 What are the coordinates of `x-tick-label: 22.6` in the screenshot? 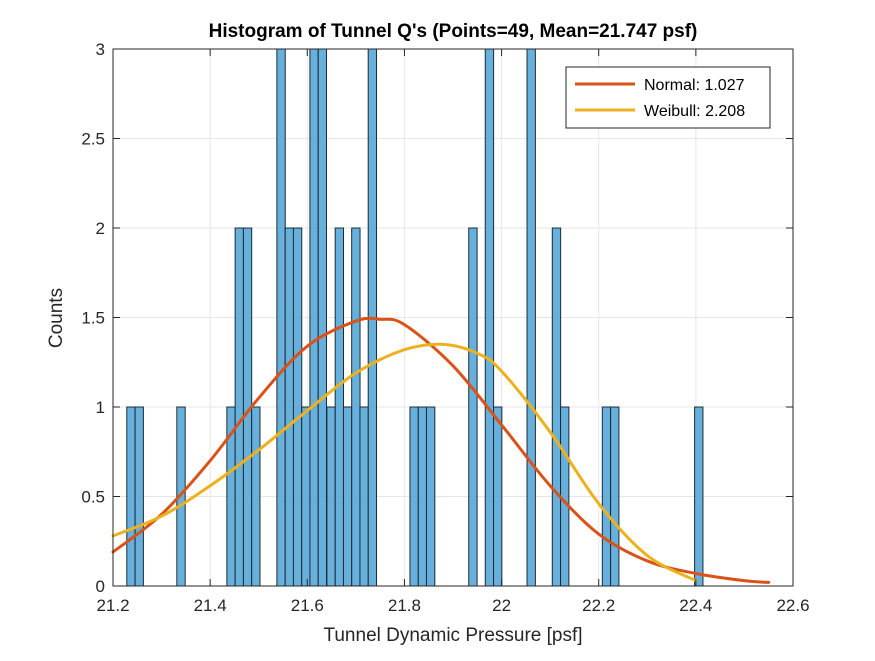 It's located at (792, 605).